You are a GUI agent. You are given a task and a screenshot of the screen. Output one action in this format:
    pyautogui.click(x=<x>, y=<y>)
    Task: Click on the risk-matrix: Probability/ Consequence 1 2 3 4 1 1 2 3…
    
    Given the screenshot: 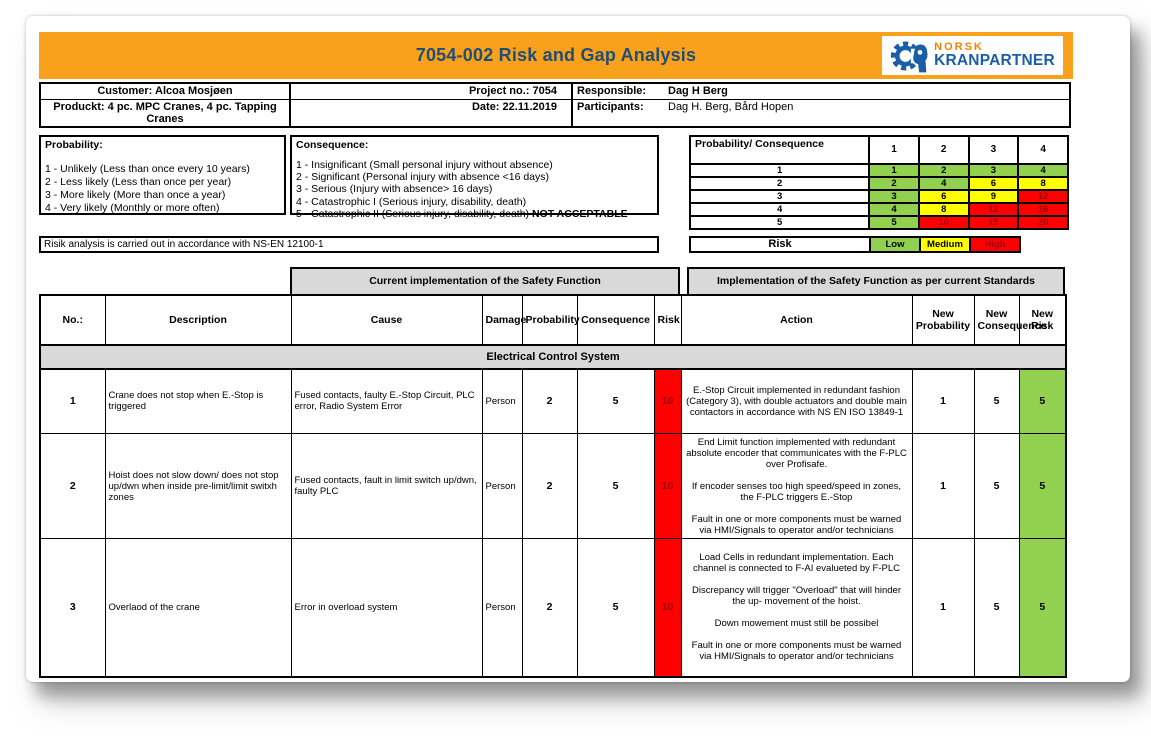 What is the action you would take?
    pyautogui.click(x=878, y=182)
    